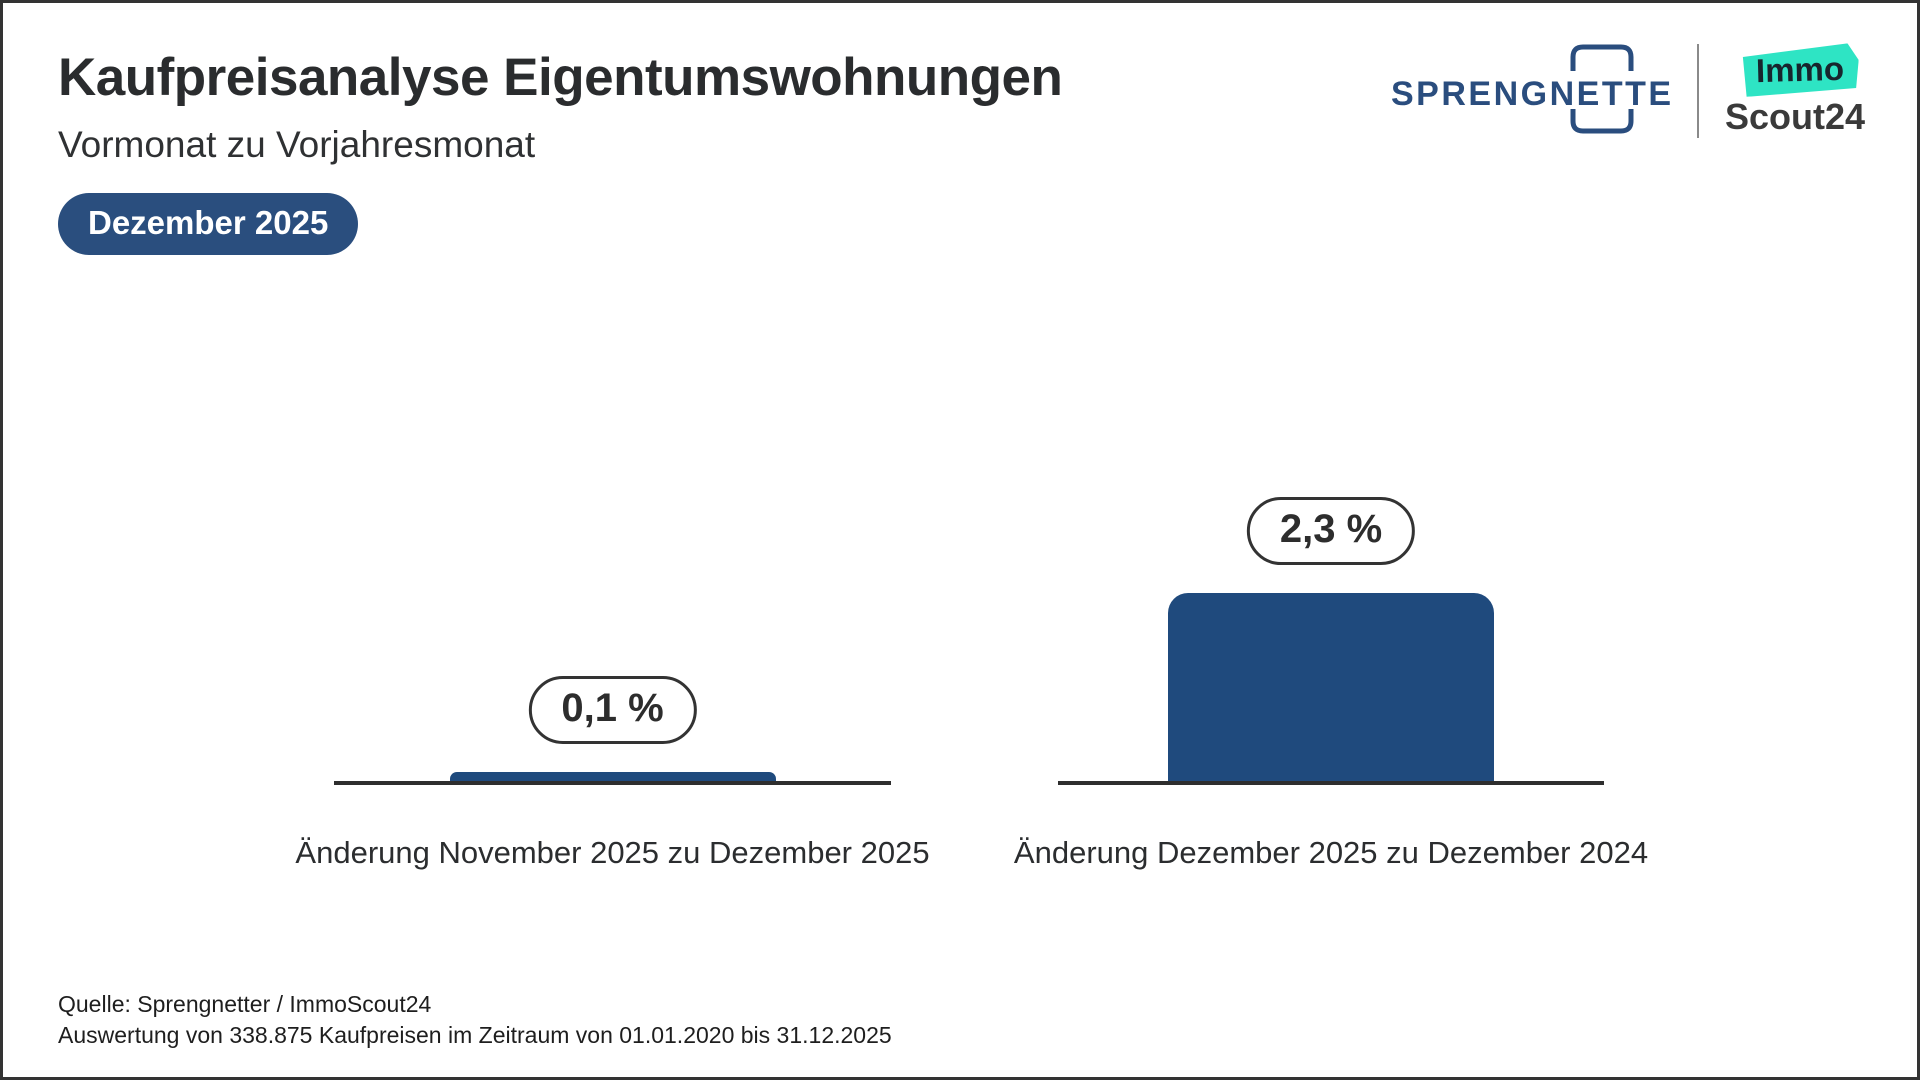  What do you see at coordinates (297, 144) in the screenshot?
I see `page-subtitle: Vormonat zu Vorjahresmonat` at bounding box center [297, 144].